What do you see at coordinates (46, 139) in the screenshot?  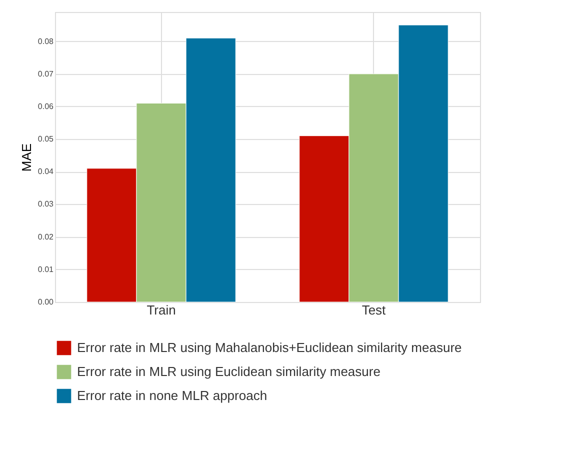 I see `y-tick-label: 0.05` at bounding box center [46, 139].